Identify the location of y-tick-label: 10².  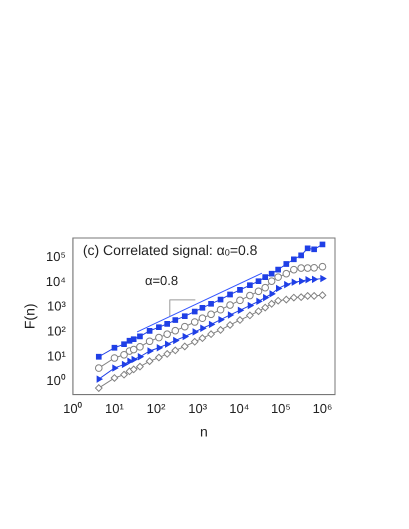
(57, 330).